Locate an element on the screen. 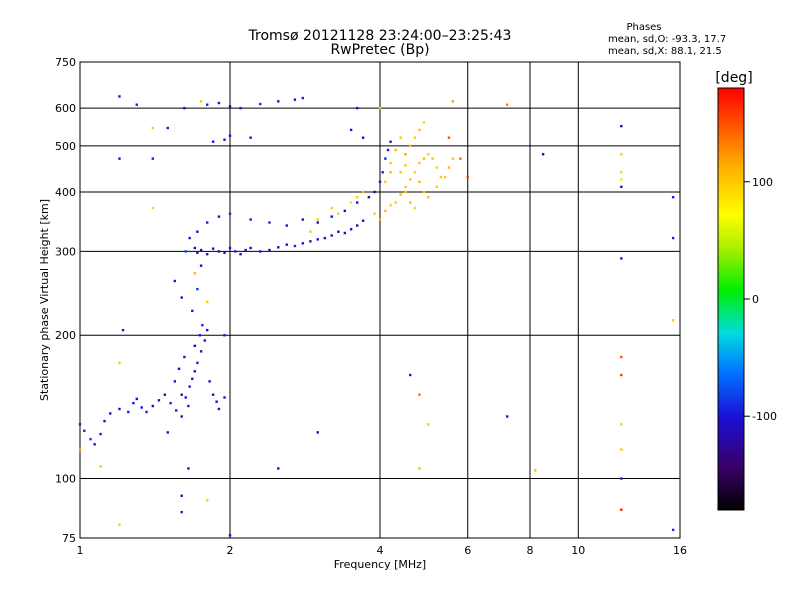 The width and height of the screenshot is (800, 600). x-tick-label: 4 is located at coordinates (380, 550).